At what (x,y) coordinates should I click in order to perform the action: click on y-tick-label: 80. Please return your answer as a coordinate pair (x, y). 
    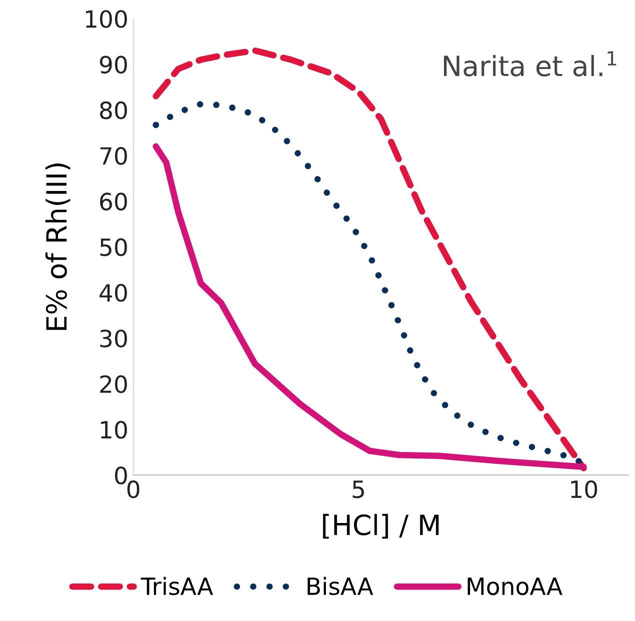
    Looking at the image, I should click on (113, 110).